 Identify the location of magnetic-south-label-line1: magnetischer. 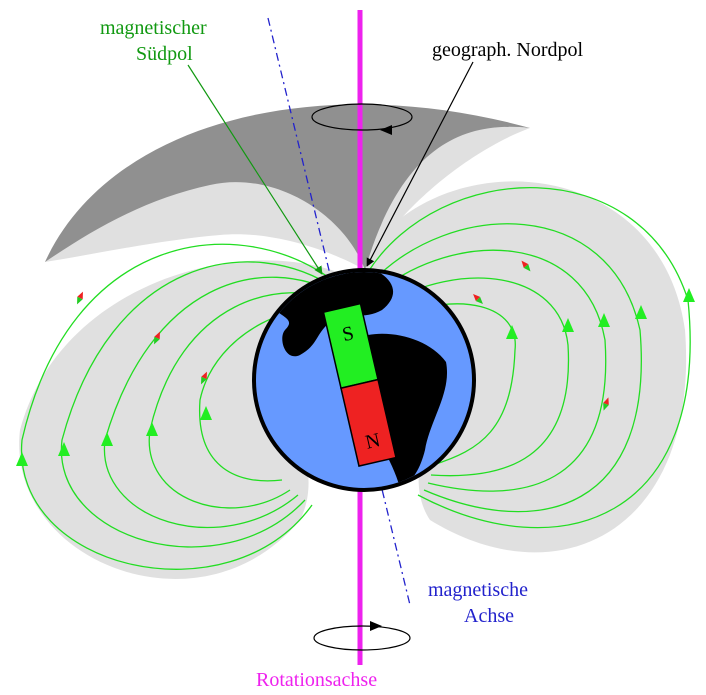
(153, 28).